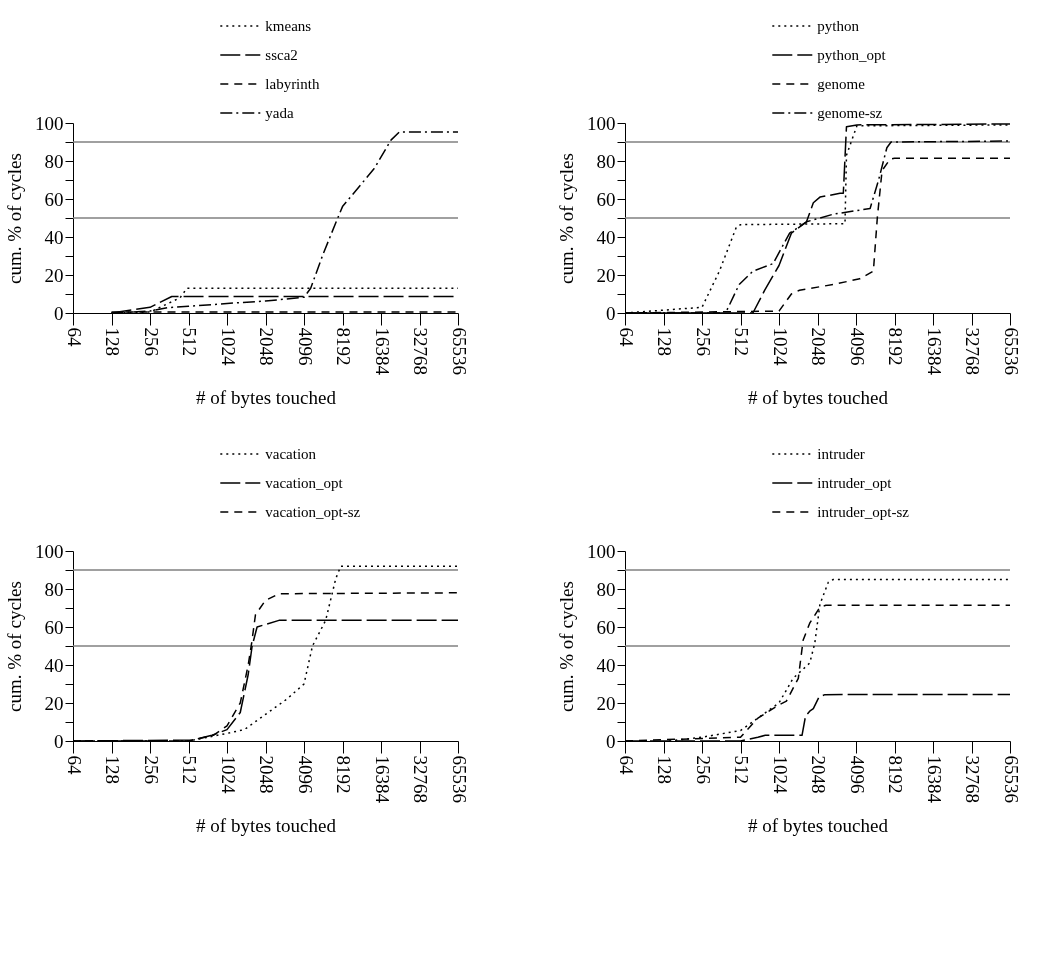  What do you see at coordinates (288, 26) in the screenshot?
I see `legend-label: kmeans` at bounding box center [288, 26].